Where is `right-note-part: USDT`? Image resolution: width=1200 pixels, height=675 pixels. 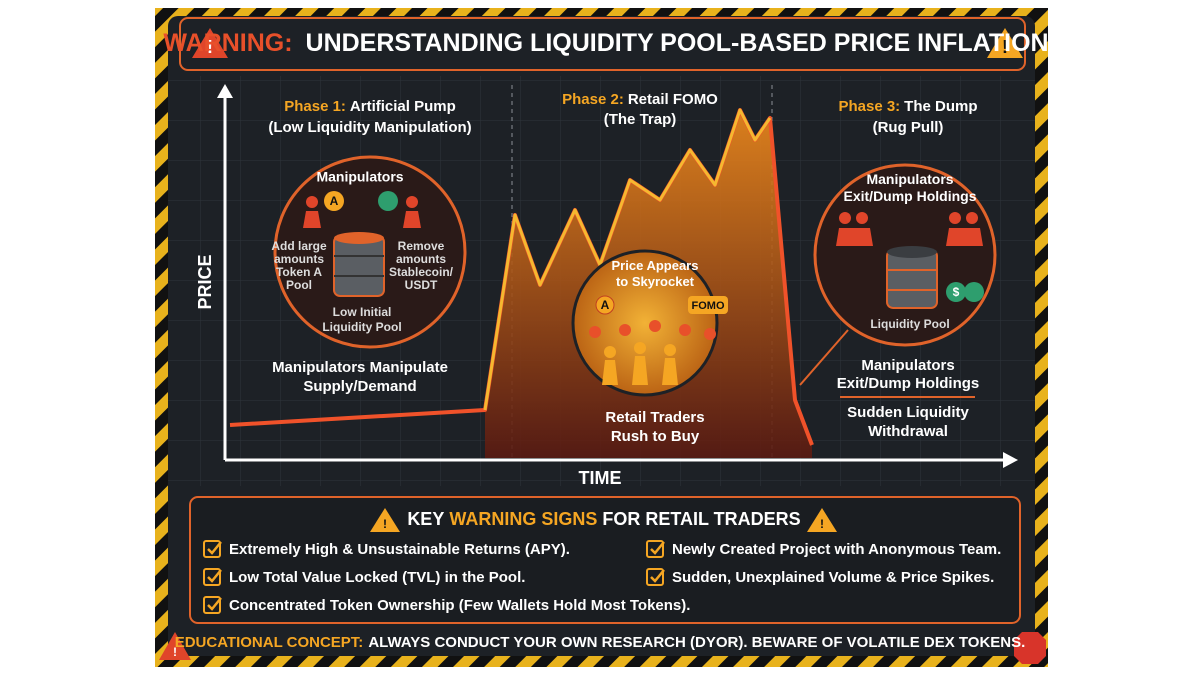
right-note-part: USDT is located at coordinates (421, 285).